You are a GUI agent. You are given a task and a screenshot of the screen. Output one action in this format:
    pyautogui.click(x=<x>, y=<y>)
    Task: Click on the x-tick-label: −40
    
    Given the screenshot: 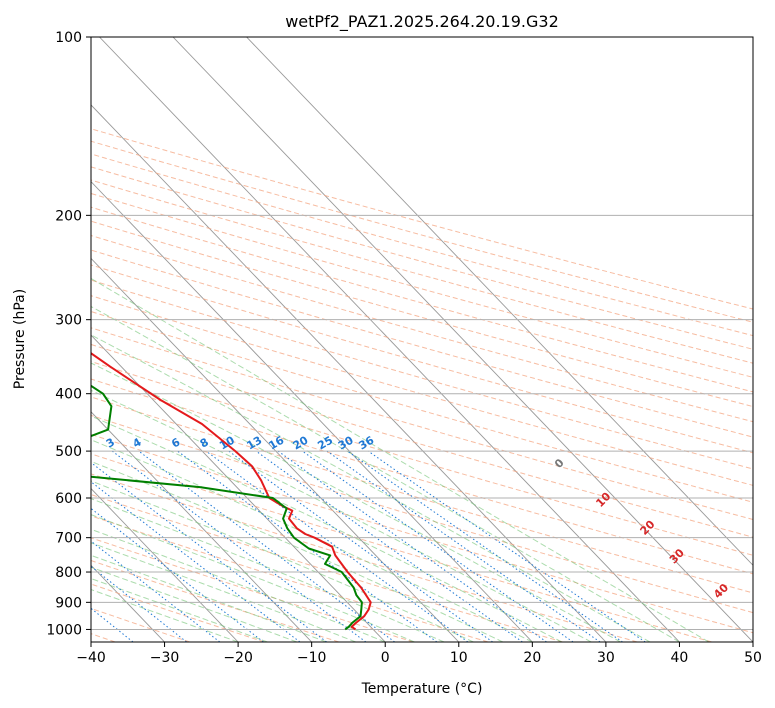 What is the action you would take?
    pyautogui.click(x=91, y=658)
    